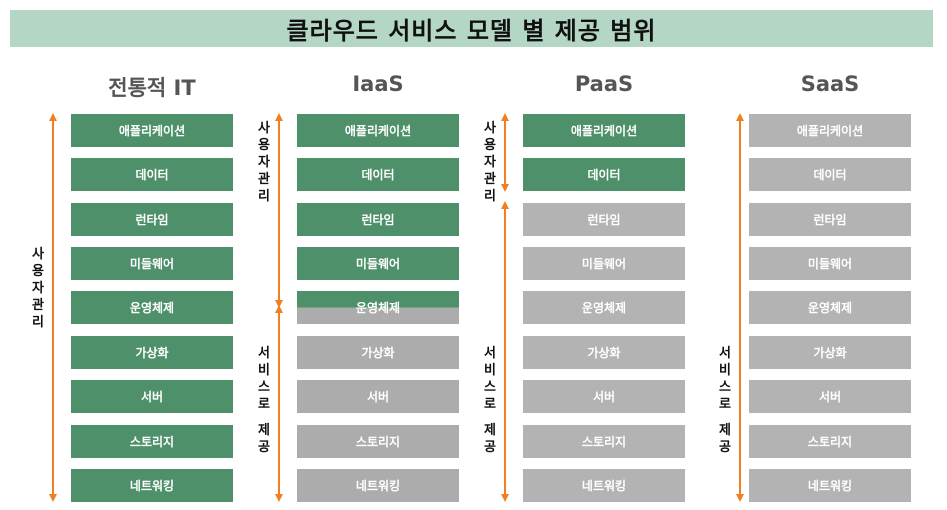 The image size is (947, 510). Describe the element at coordinates (830, 352) in the screenshot. I see `saas-layer-virtualization: 가상화` at that location.